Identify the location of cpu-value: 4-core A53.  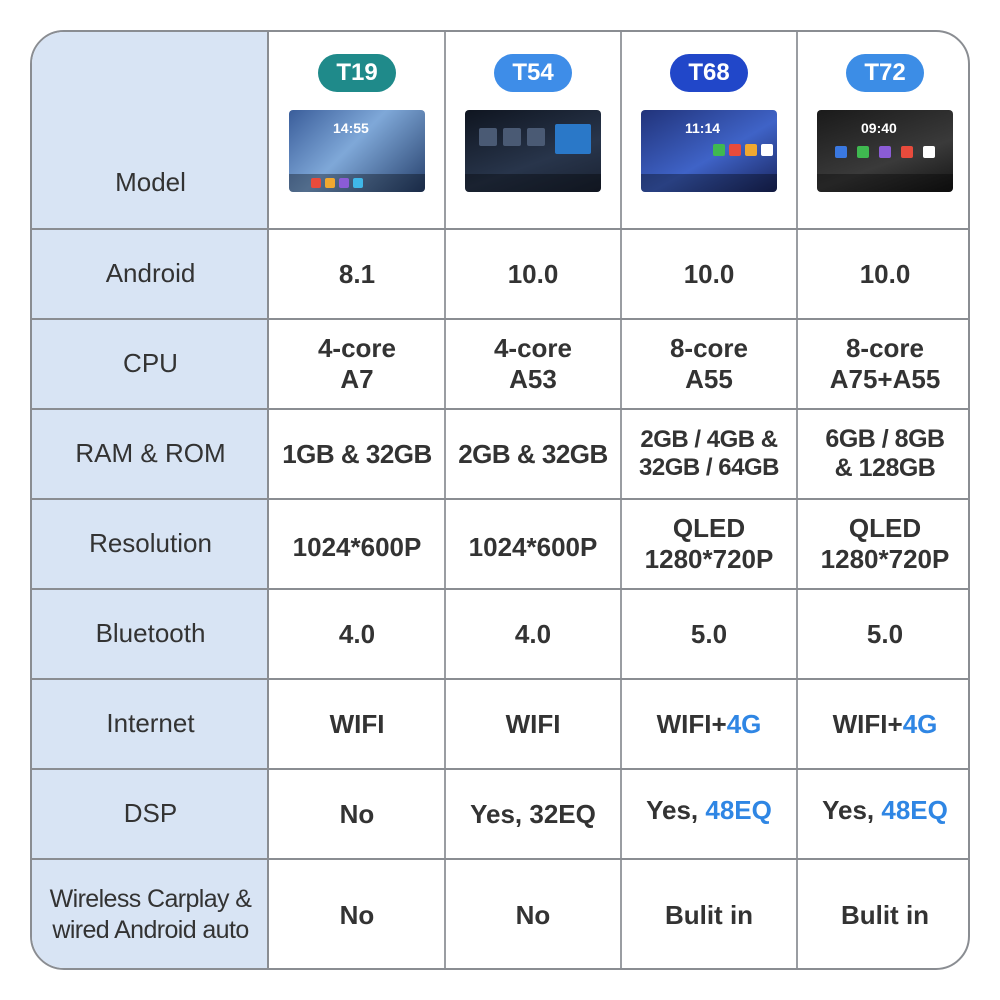
(533, 364).